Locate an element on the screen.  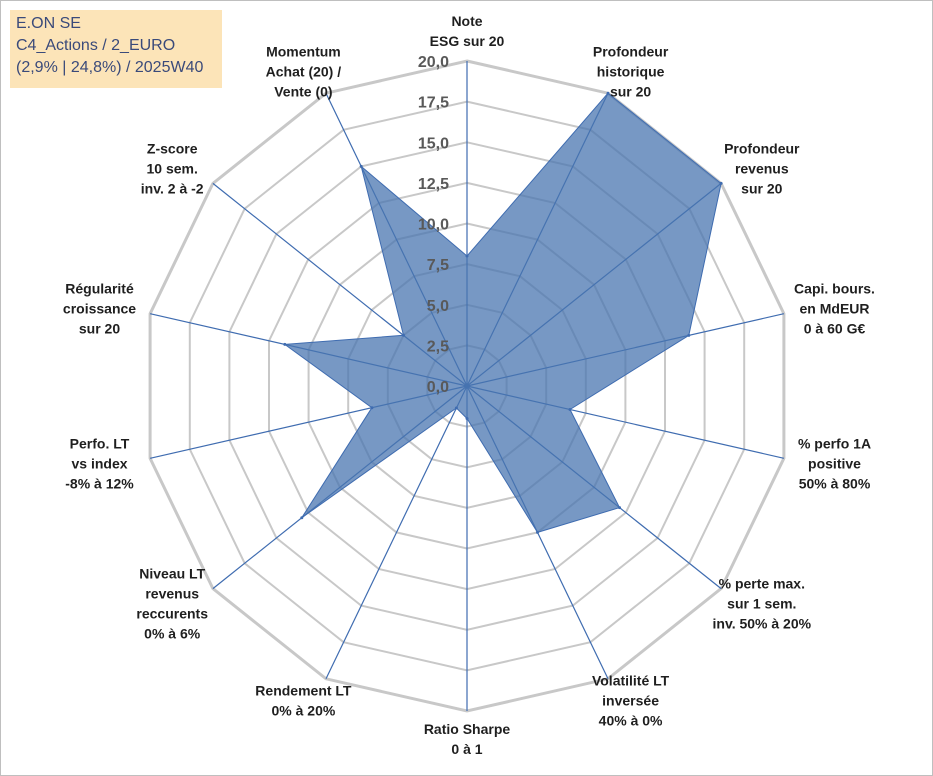
axis-label-line: en MdEUR is located at coordinates (835, 308).